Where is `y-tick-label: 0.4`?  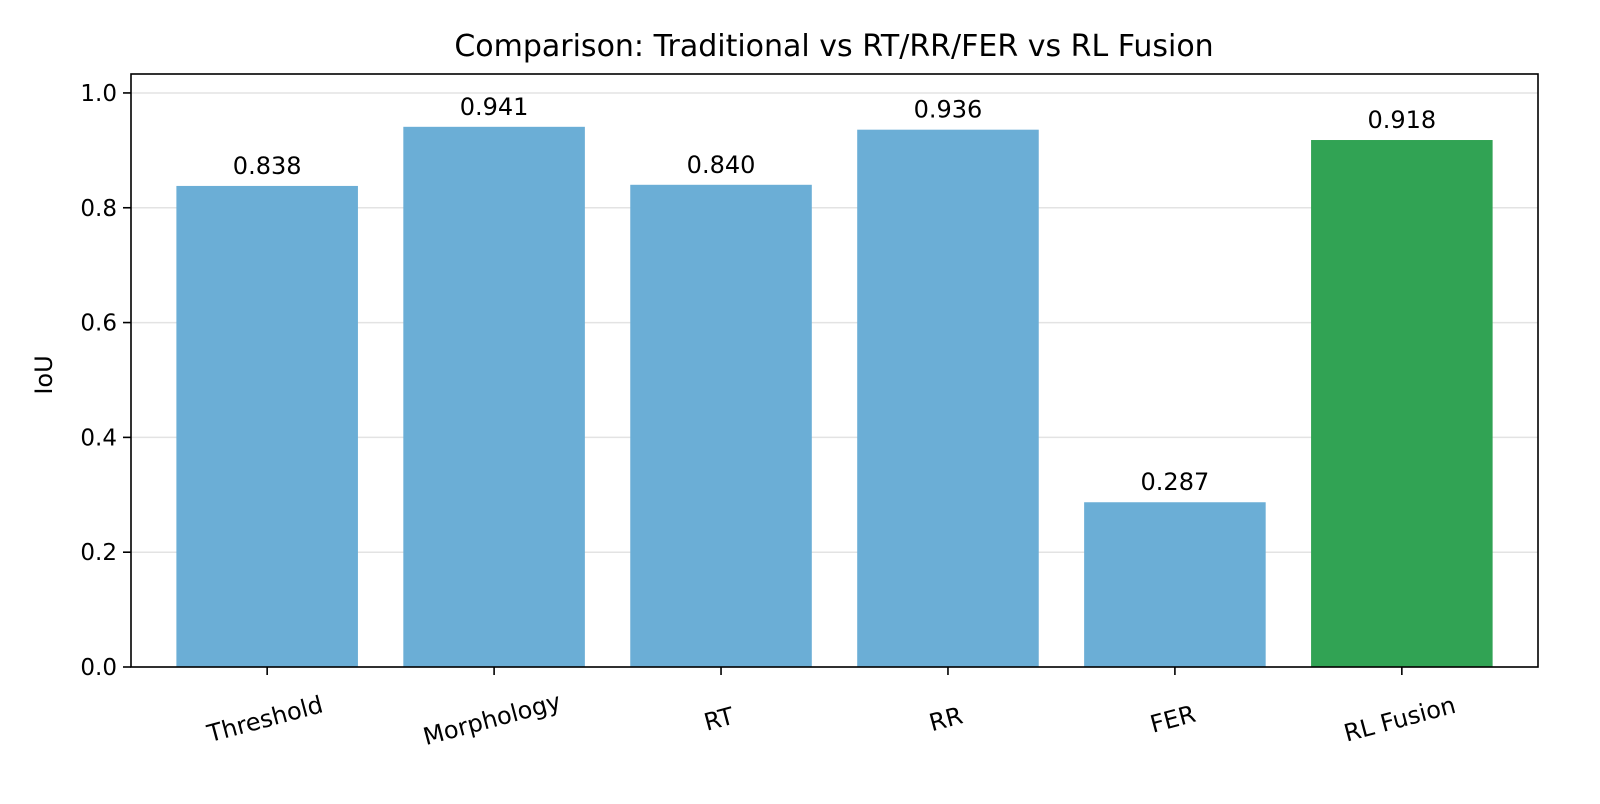 y-tick-label: 0.4 is located at coordinates (98, 438).